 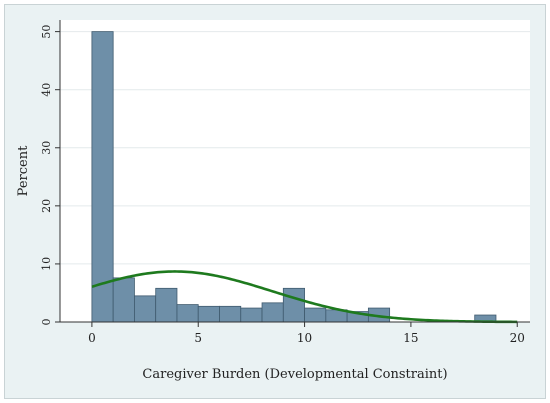 What do you see at coordinates (46, 322) in the screenshot?
I see `y-tick-label: 0` at bounding box center [46, 322].